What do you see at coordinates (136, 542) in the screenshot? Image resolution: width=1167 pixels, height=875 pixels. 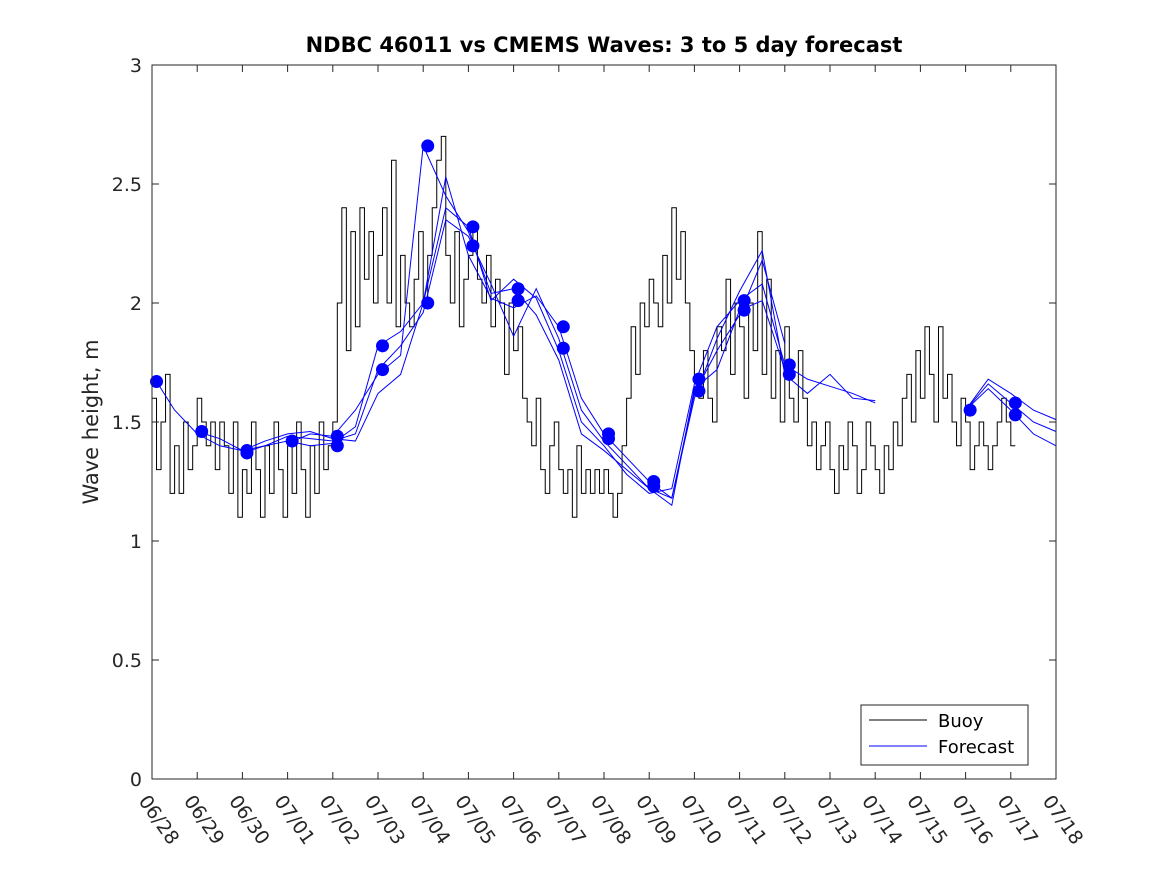 I see `y-tick-label: 1` at bounding box center [136, 542].